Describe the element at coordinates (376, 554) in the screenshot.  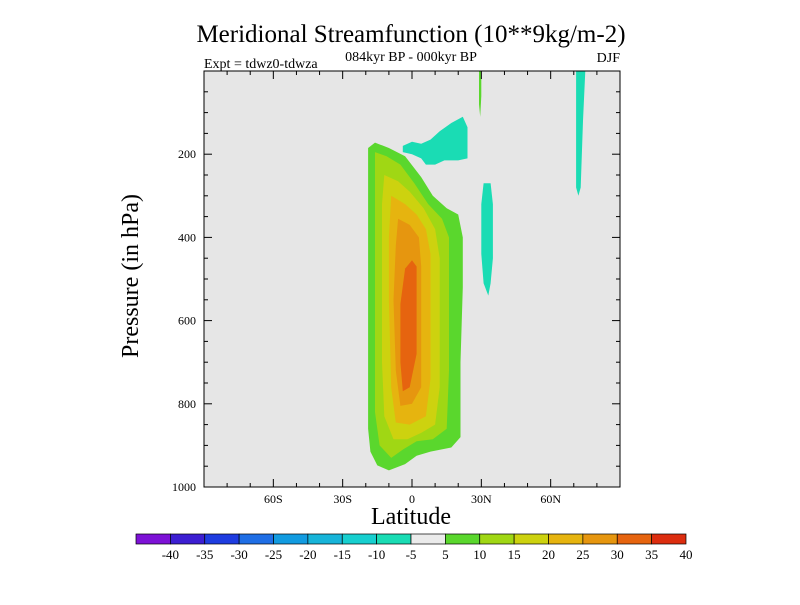
I see `colorbar-label: -10` at that location.